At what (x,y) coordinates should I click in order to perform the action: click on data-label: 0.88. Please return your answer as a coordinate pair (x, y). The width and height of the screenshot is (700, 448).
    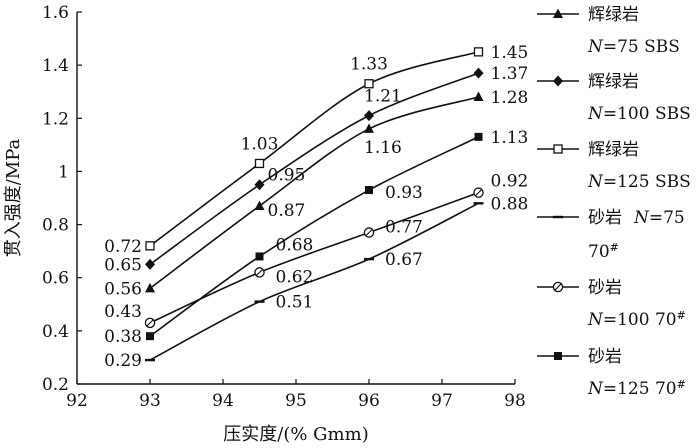
    Looking at the image, I should click on (510, 204).